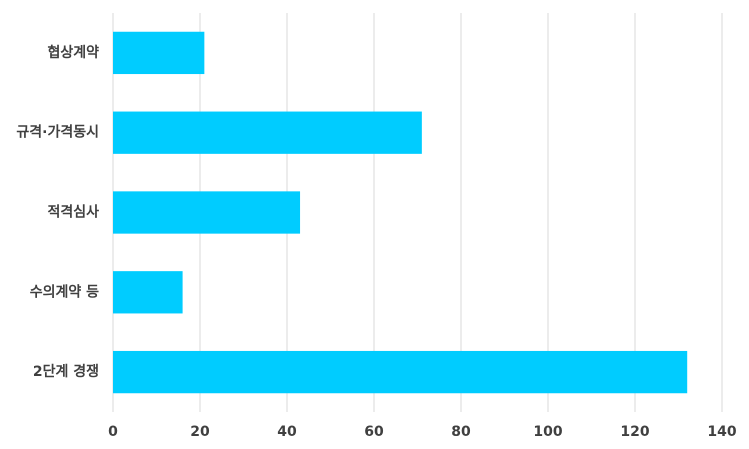  What do you see at coordinates (547, 432) in the screenshot?
I see `x-tick-label: 100` at bounding box center [547, 432].